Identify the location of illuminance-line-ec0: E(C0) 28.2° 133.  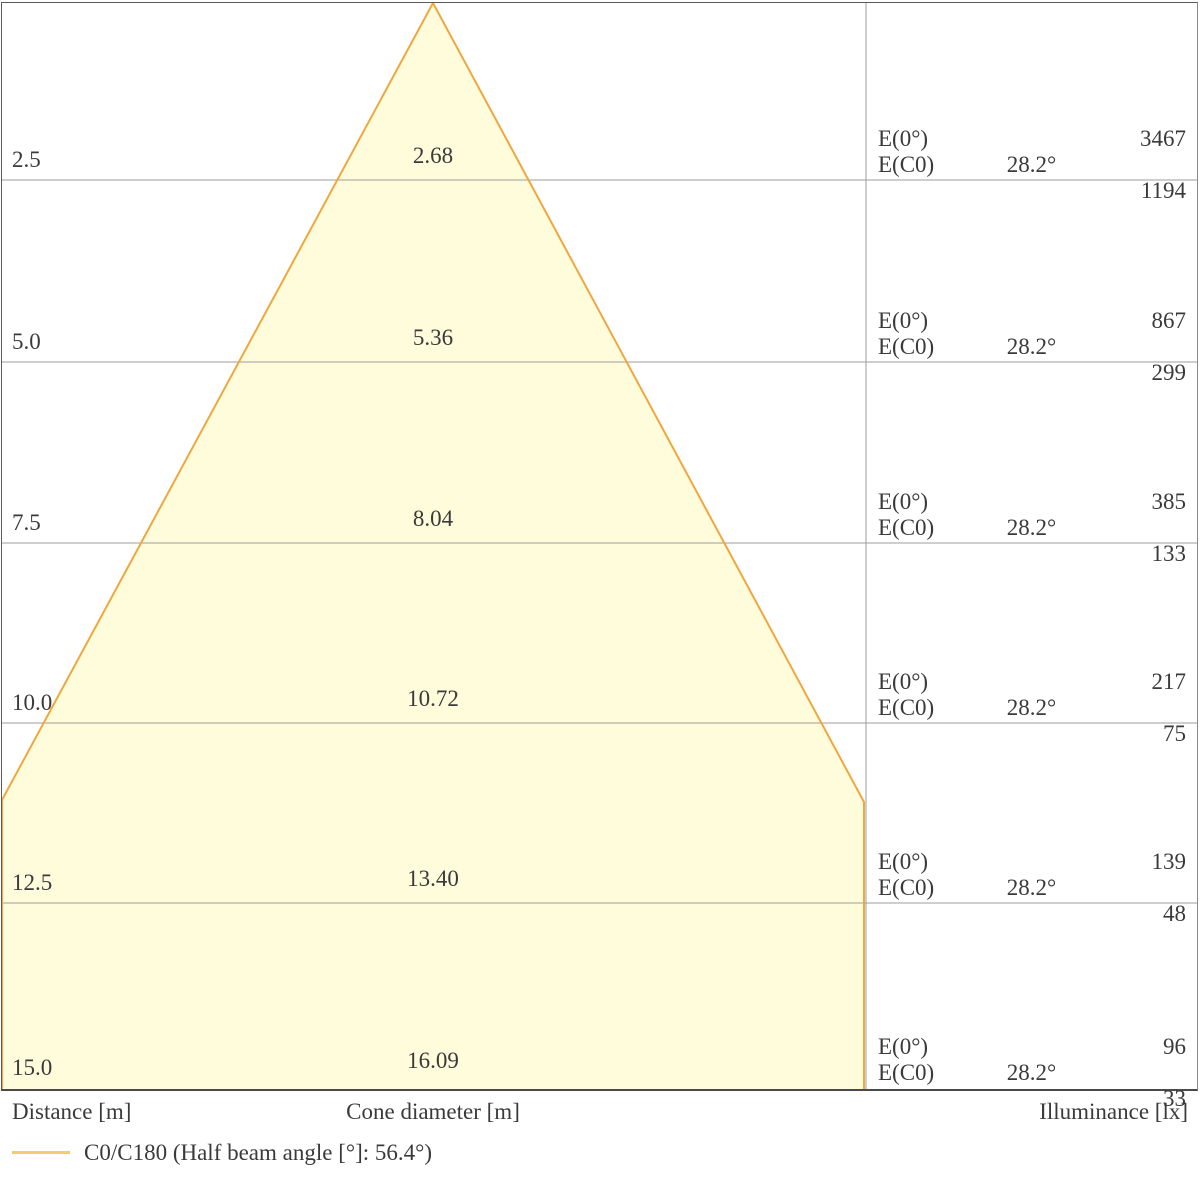
(1031, 540).